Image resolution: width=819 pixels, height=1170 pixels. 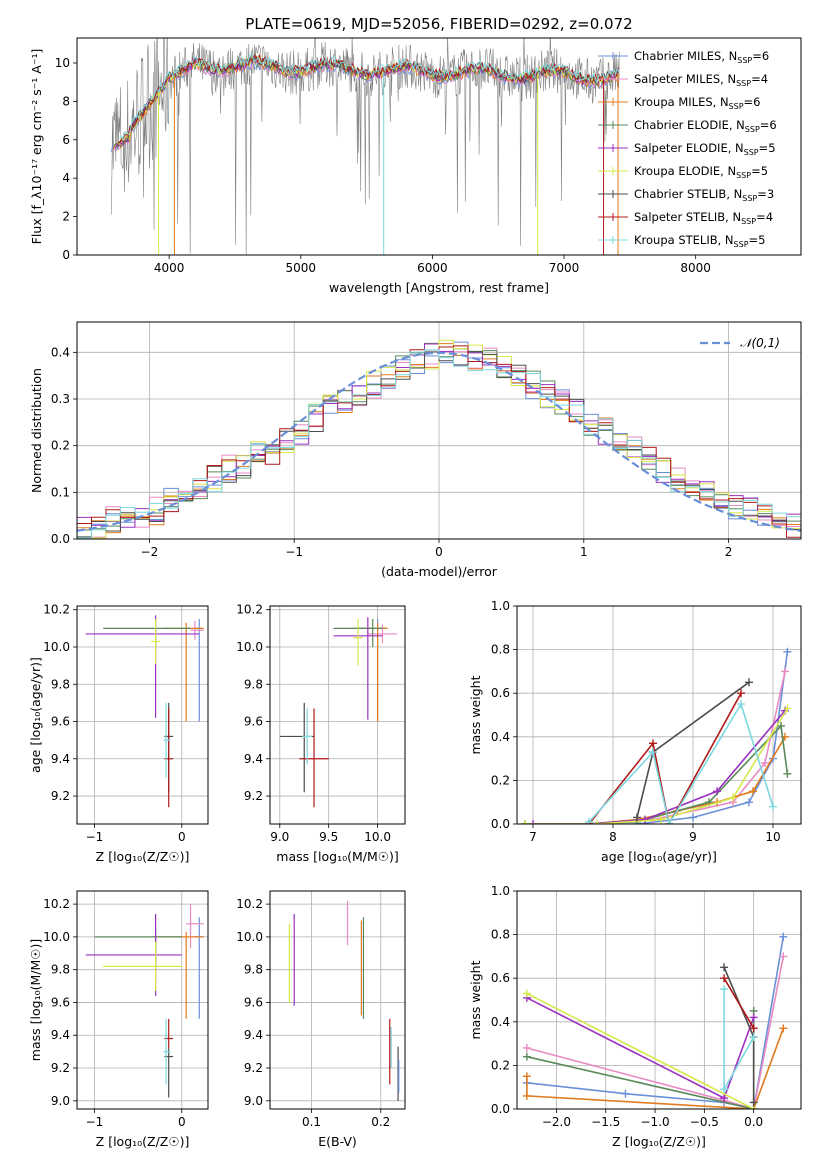 What do you see at coordinates (380, 1122) in the screenshot?
I see `x-tick-label: 0.2` at bounding box center [380, 1122].